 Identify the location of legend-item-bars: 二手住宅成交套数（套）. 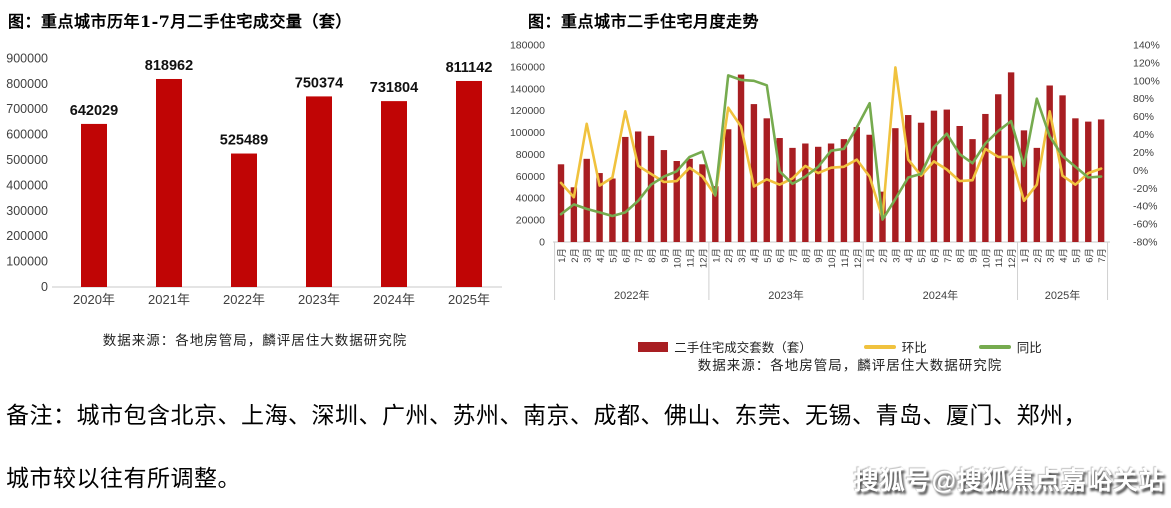
(725, 346).